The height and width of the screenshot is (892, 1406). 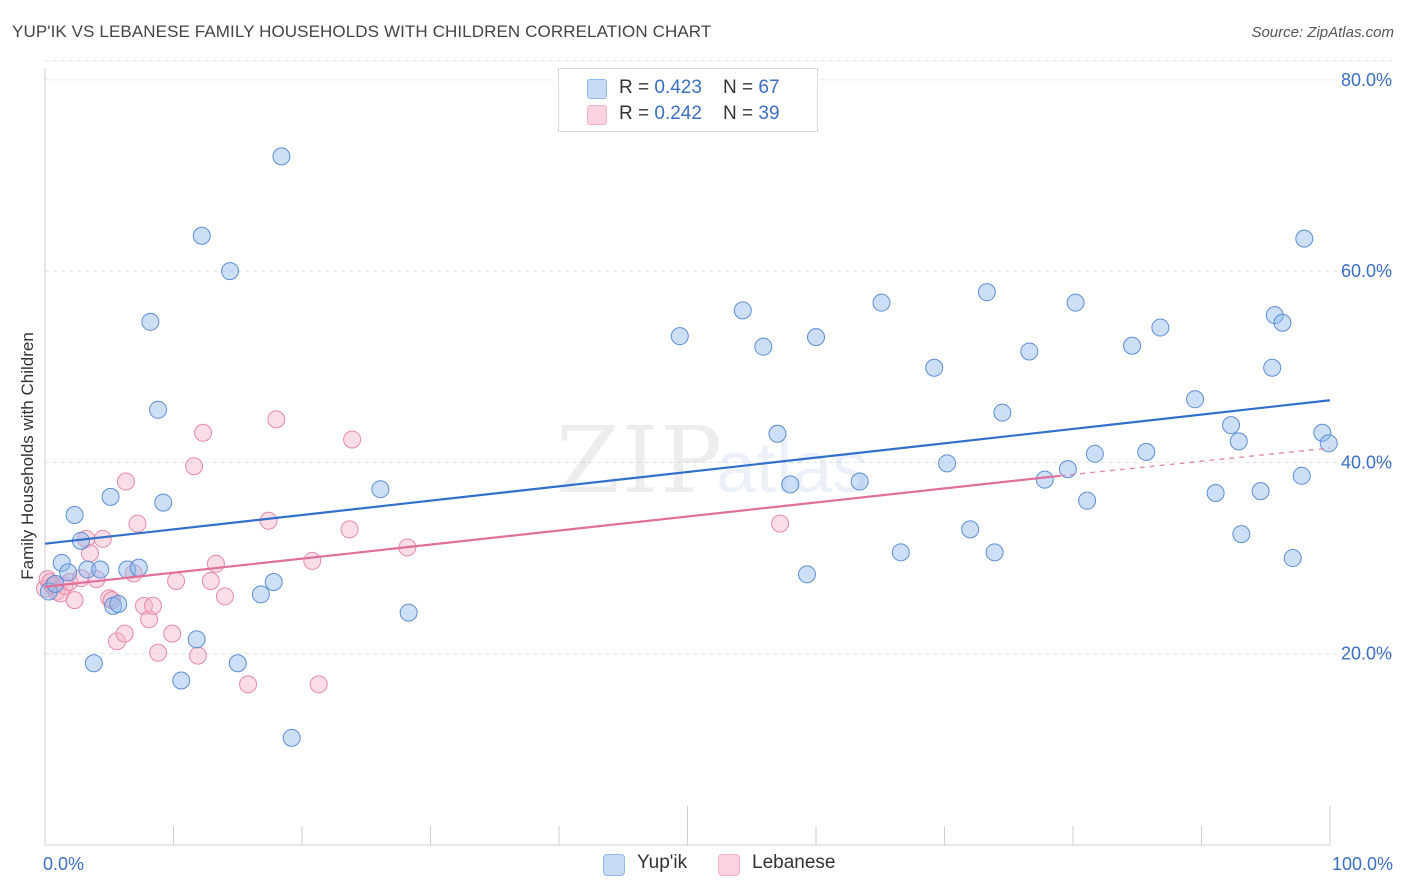 What do you see at coordinates (769, 113) in the screenshot?
I see `legend-n-value-lebanese: 39` at bounding box center [769, 113].